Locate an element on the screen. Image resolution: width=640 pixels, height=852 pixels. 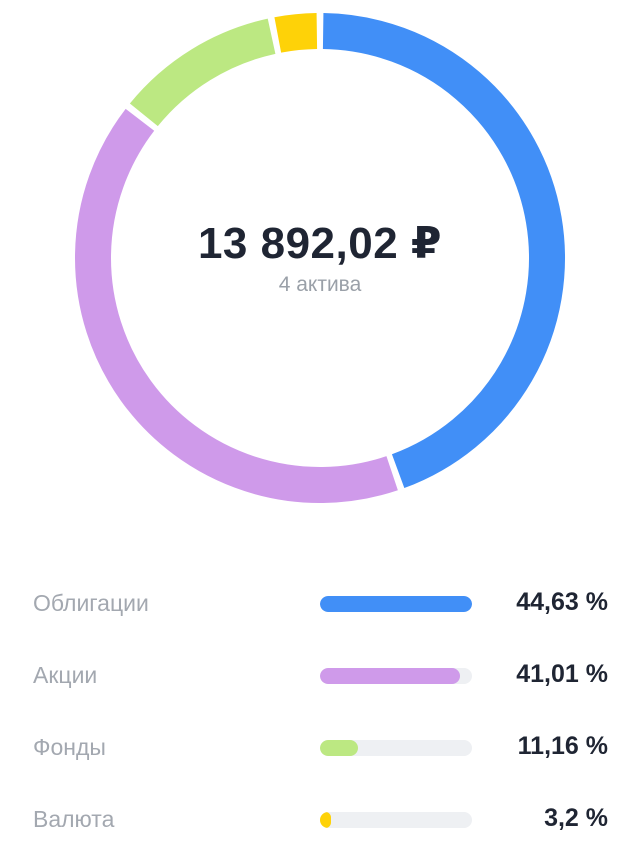
legend-value: 3,2 % is located at coordinates (576, 818).